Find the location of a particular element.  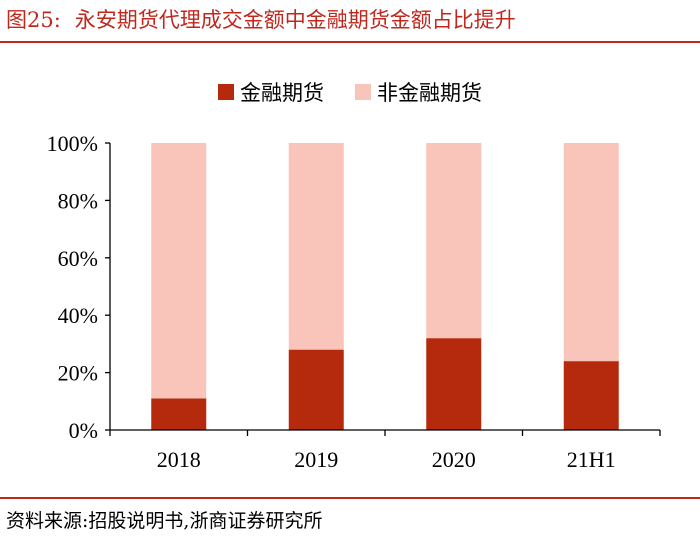

x-tick-label-21h1: 21H1 is located at coordinates (591, 459).